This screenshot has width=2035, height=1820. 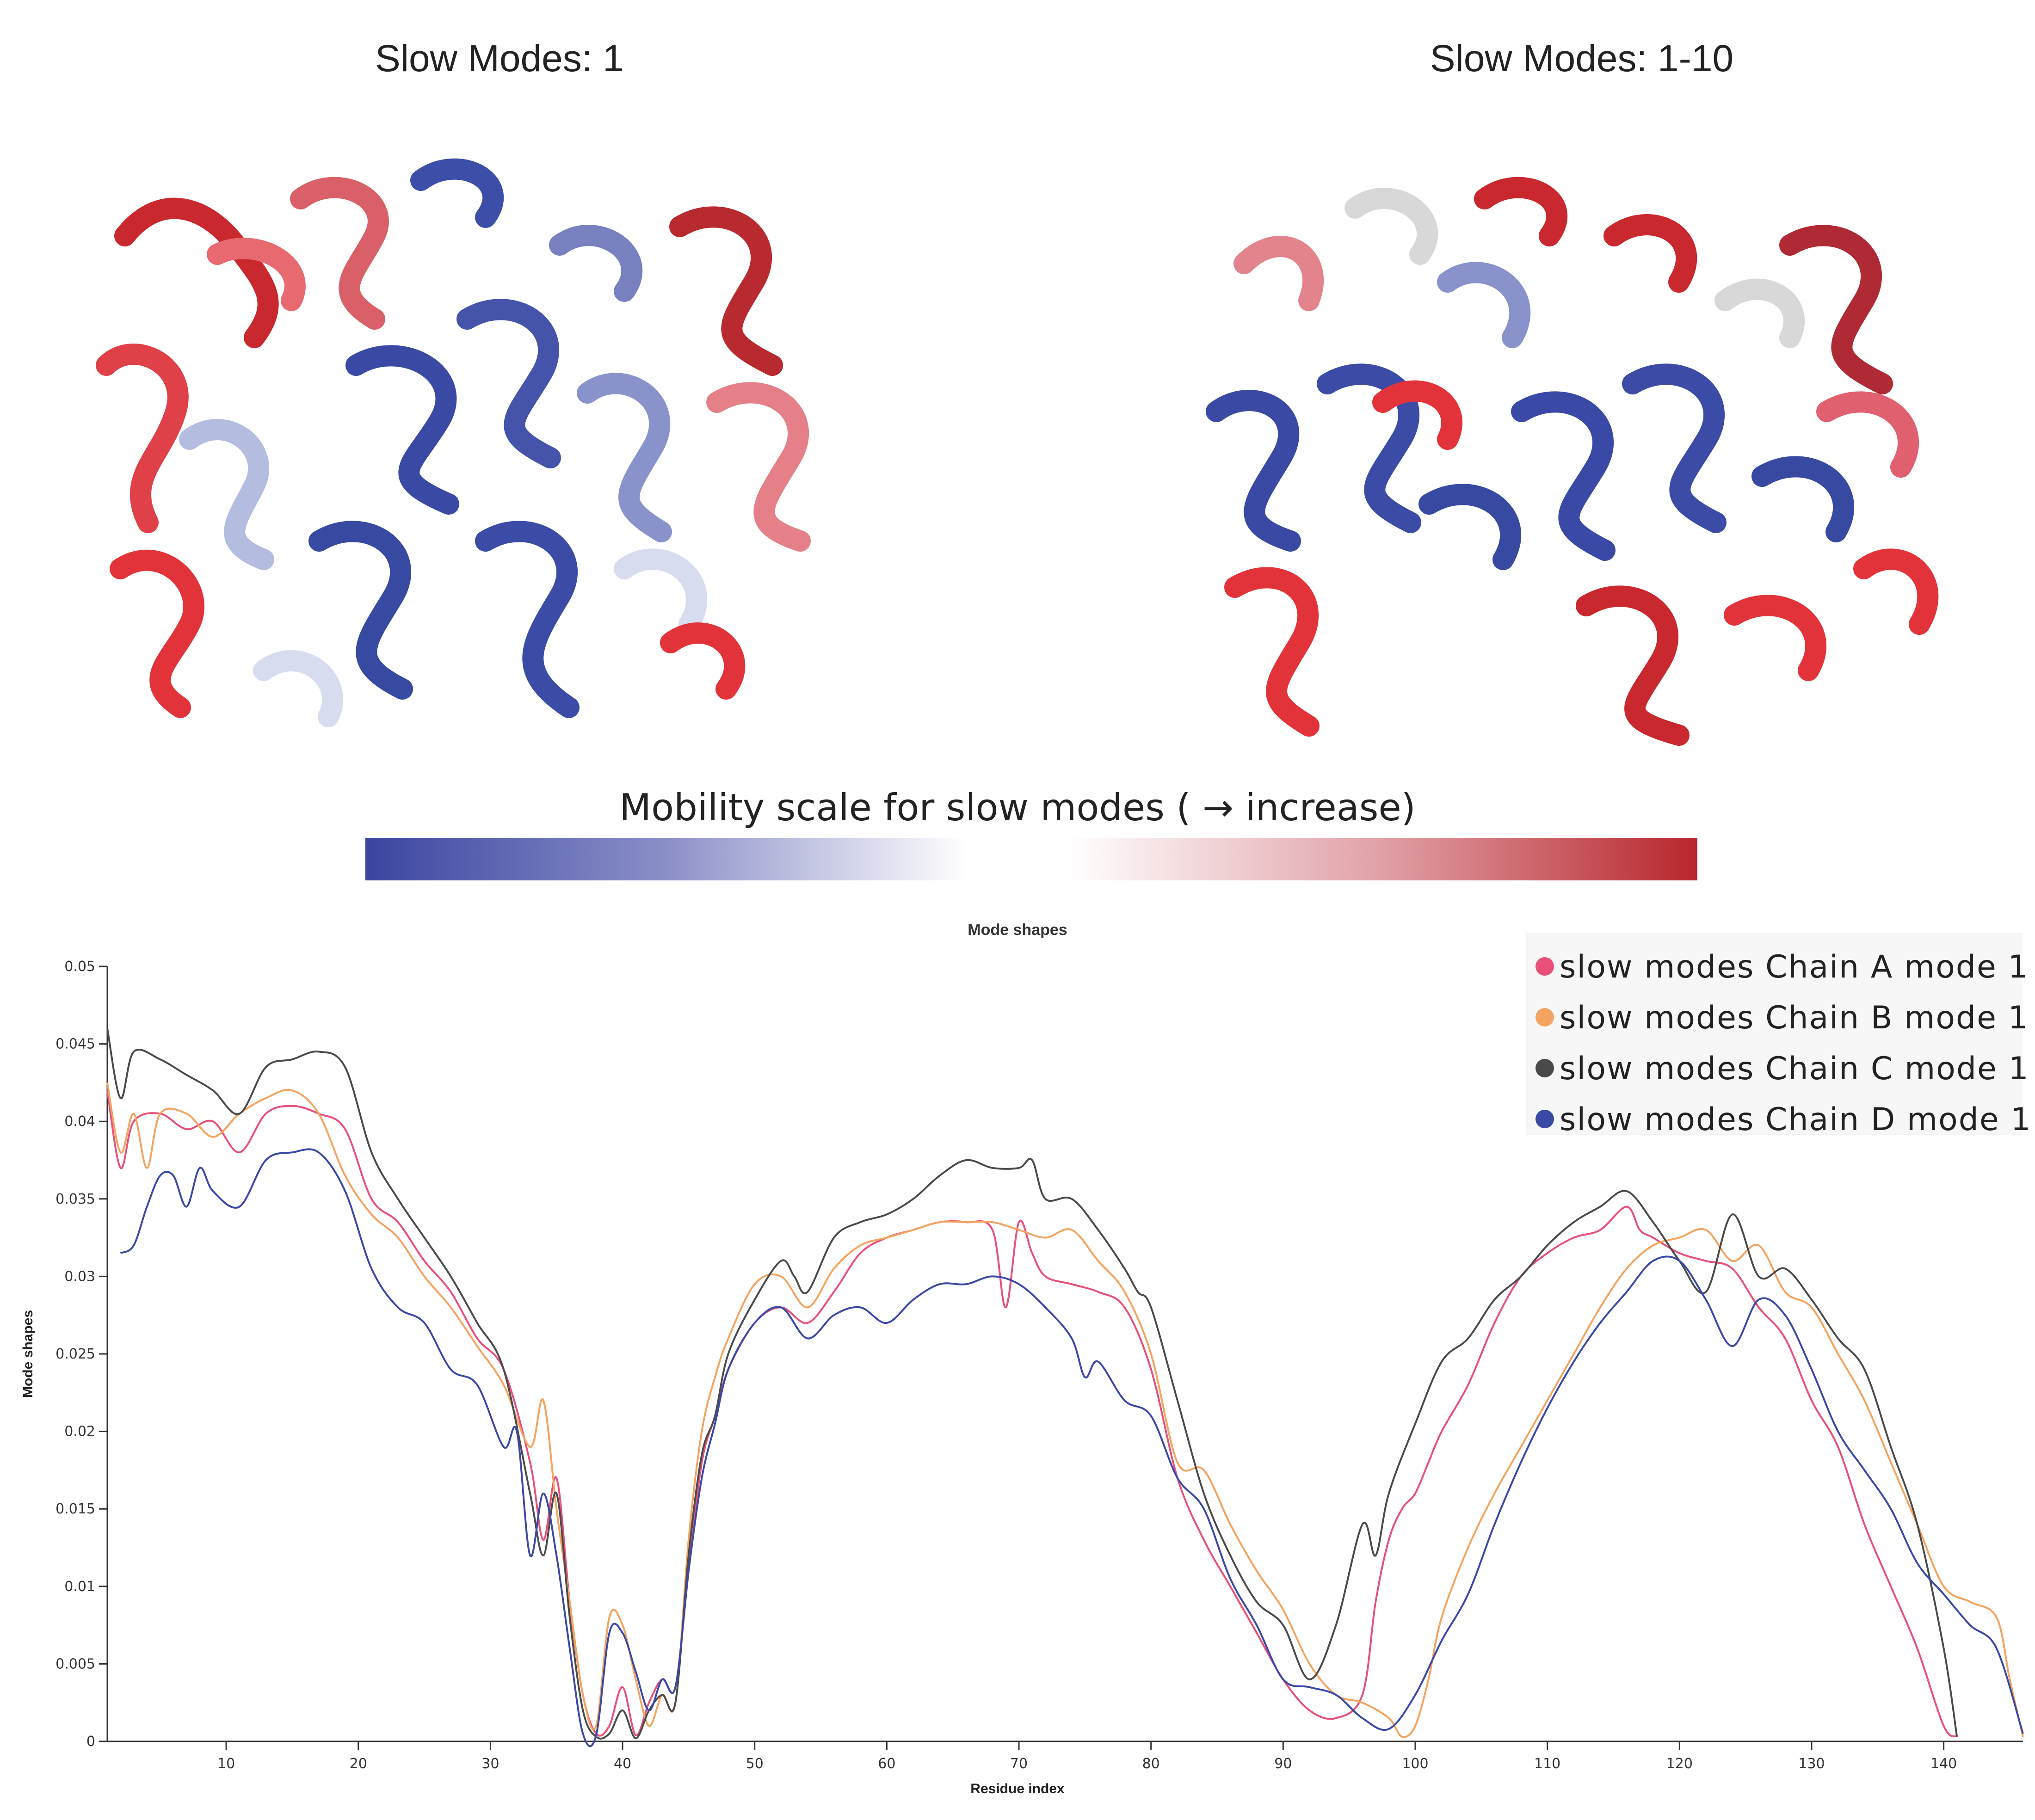 I want to click on y-tick-label: 0.045, so click(x=76, y=1044).